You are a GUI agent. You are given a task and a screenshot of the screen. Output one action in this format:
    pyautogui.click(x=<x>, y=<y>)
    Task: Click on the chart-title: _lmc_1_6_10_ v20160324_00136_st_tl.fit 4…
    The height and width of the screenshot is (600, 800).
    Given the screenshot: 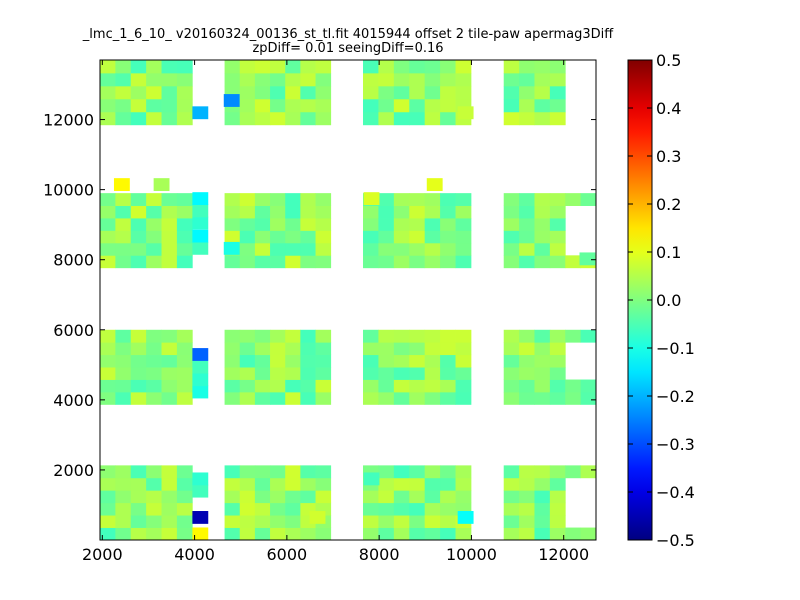 What is the action you would take?
    pyautogui.click(x=348, y=34)
    